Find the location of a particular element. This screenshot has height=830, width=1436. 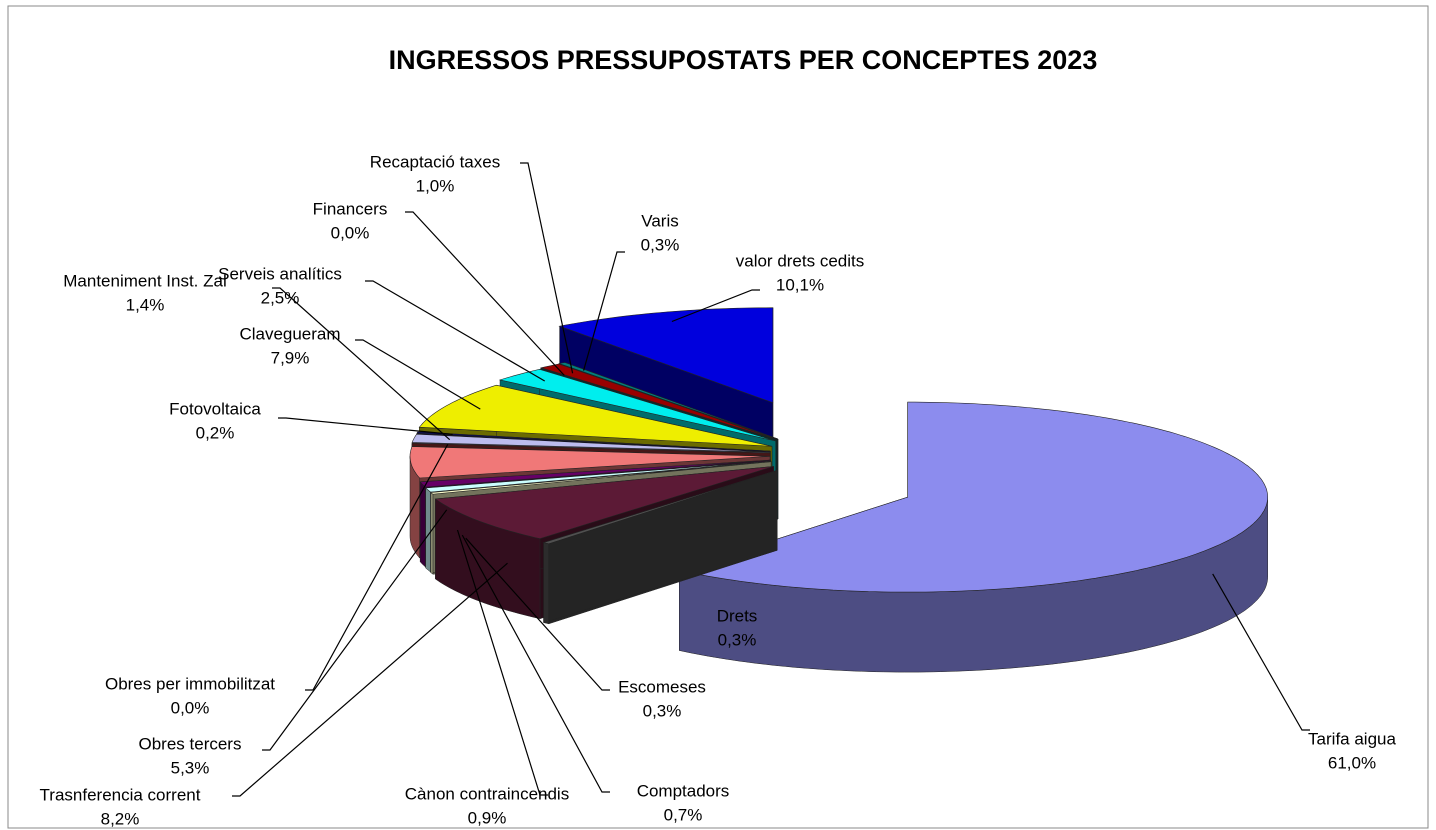

data-label-name: Serveis analítics is located at coordinates (280, 273).